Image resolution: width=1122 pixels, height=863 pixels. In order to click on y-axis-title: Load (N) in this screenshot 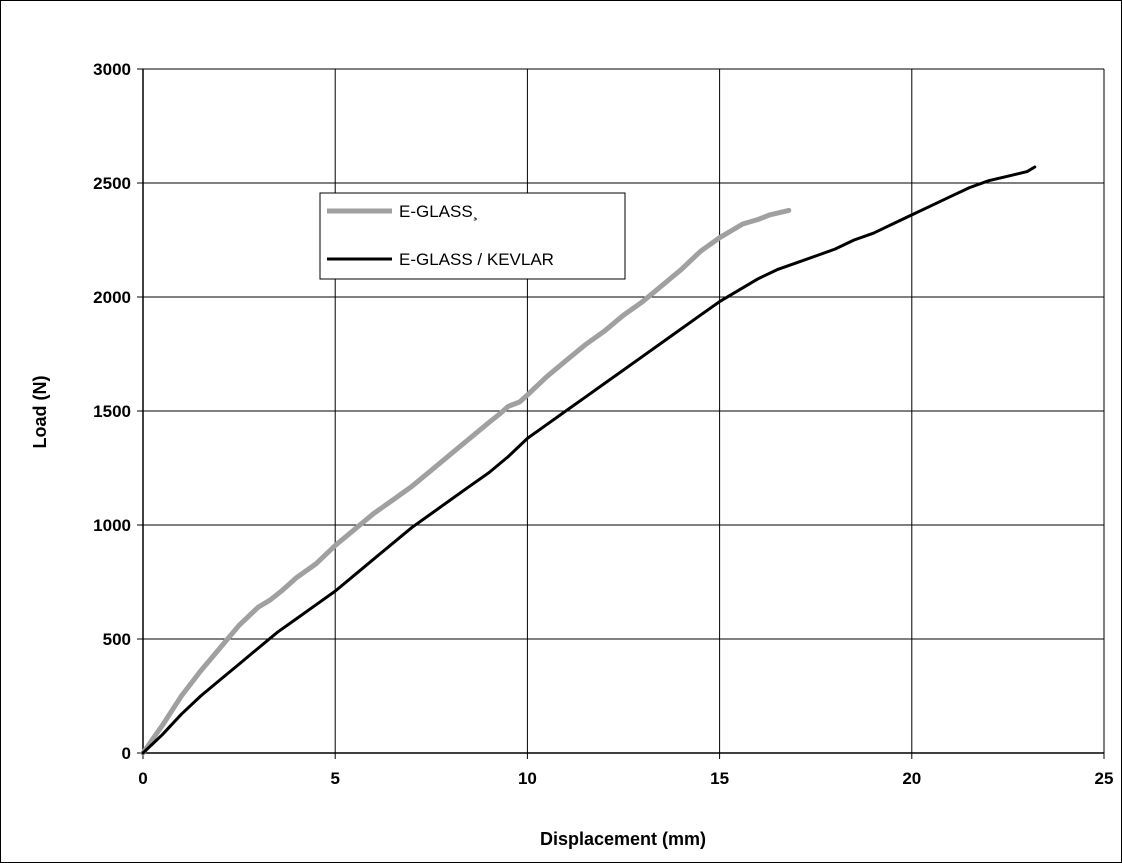, I will do `click(40, 412)`.